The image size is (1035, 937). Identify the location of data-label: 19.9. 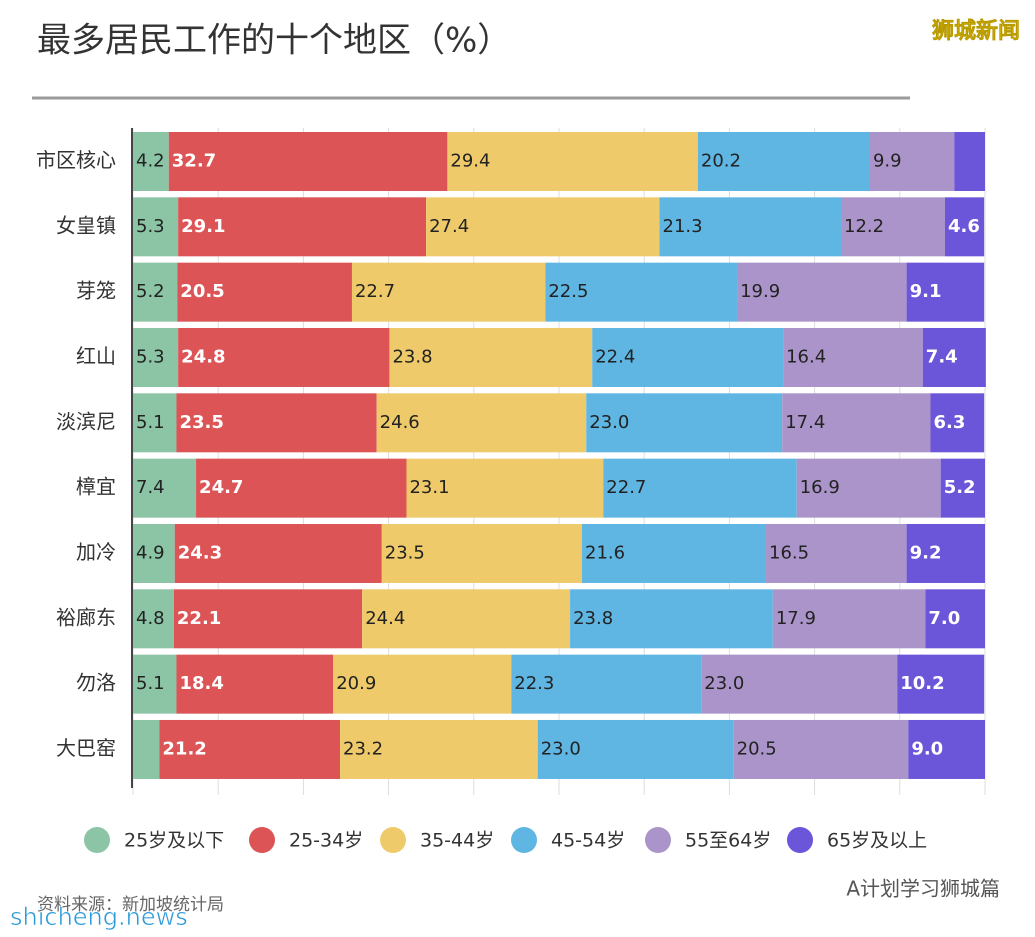
(760, 291).